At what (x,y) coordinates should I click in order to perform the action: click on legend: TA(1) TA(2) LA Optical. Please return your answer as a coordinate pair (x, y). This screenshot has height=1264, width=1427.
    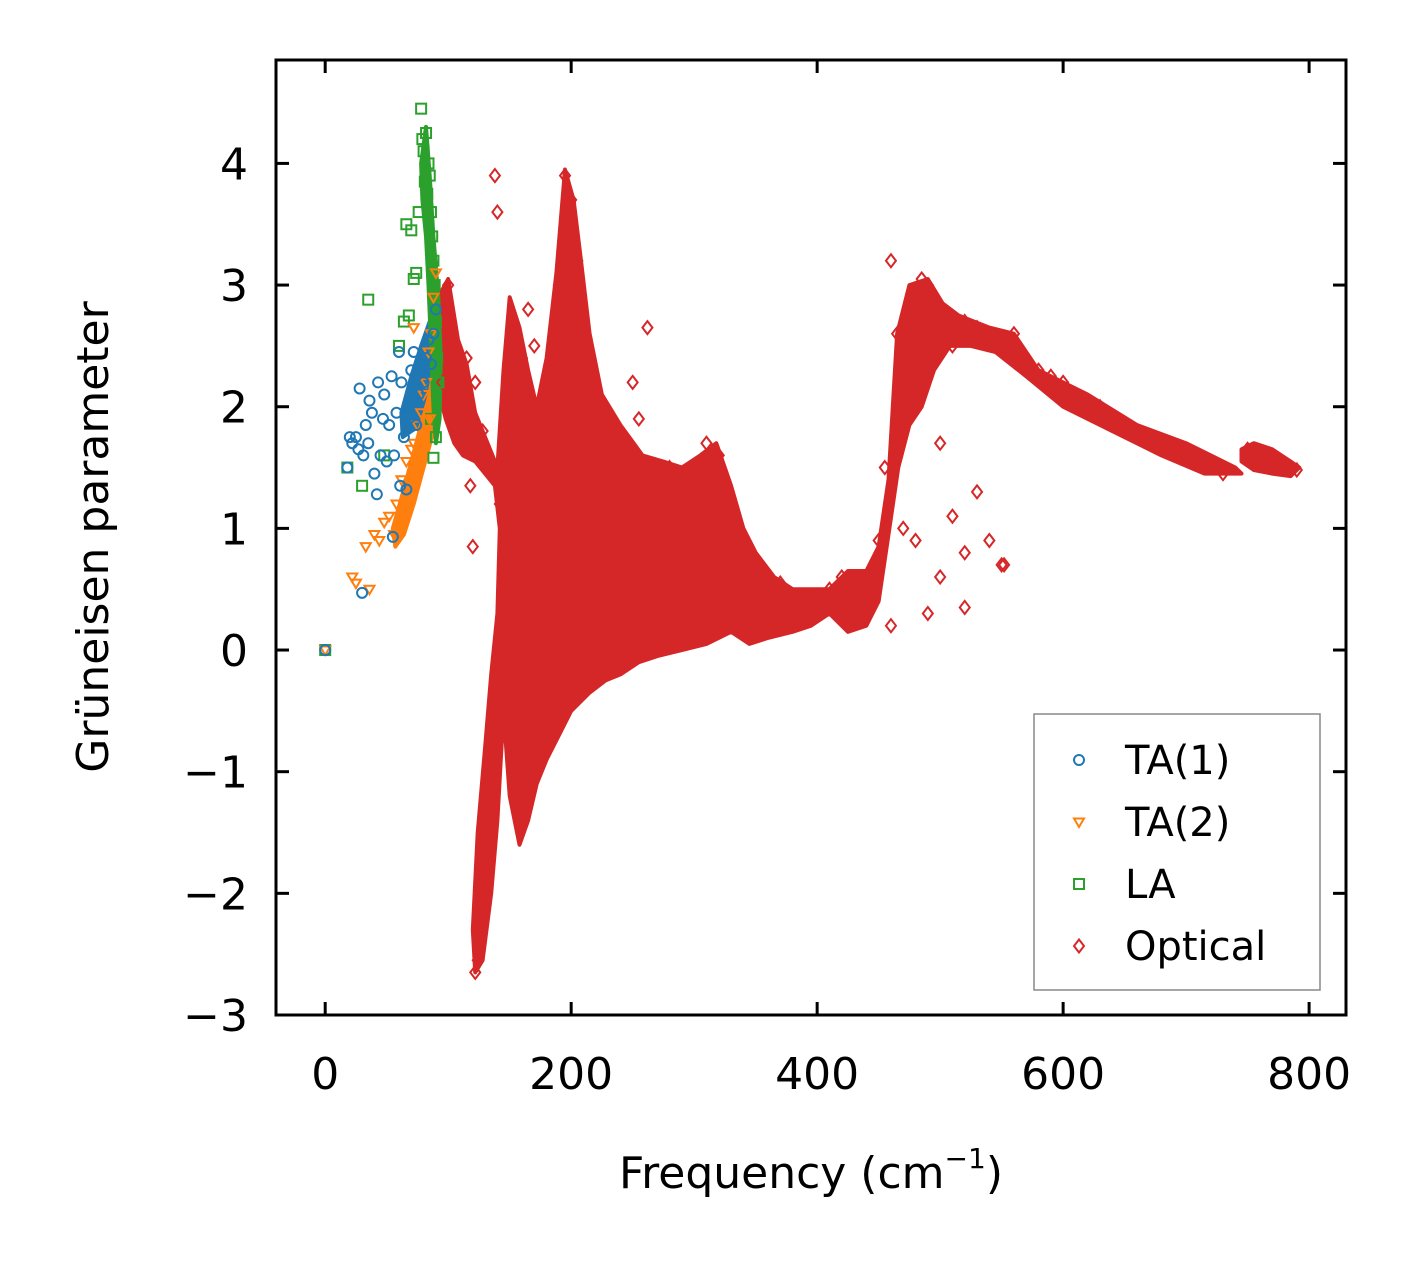
    Looking at the image, I should click on (1177, 852).